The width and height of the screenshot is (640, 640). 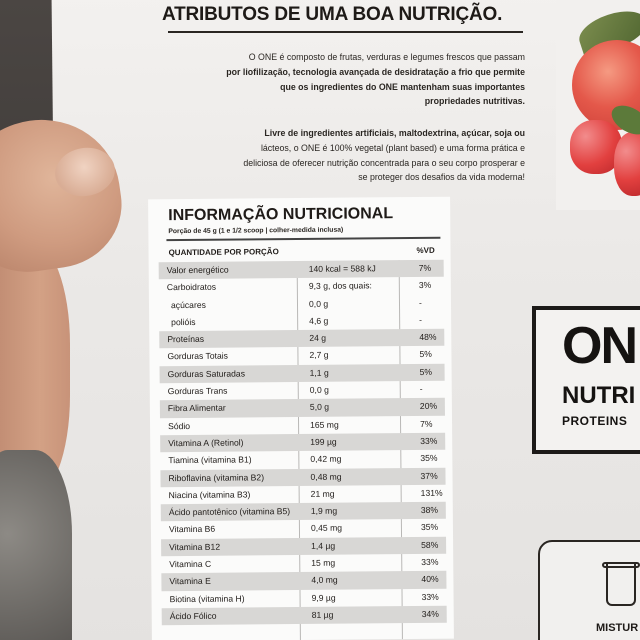 What do you see at coordinates (474, 101) in the screenshot?
I see `paragraph-line: propriedades nutritivas.` at bounding box center [474, 101].